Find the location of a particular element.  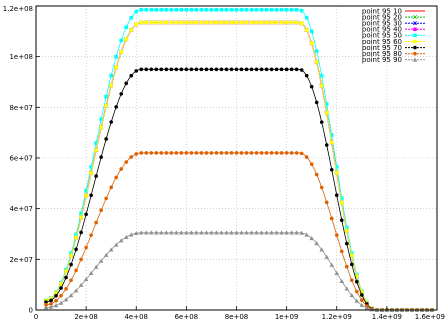

x-tick-label: 8e+08 is located at coordinates (237, 316).